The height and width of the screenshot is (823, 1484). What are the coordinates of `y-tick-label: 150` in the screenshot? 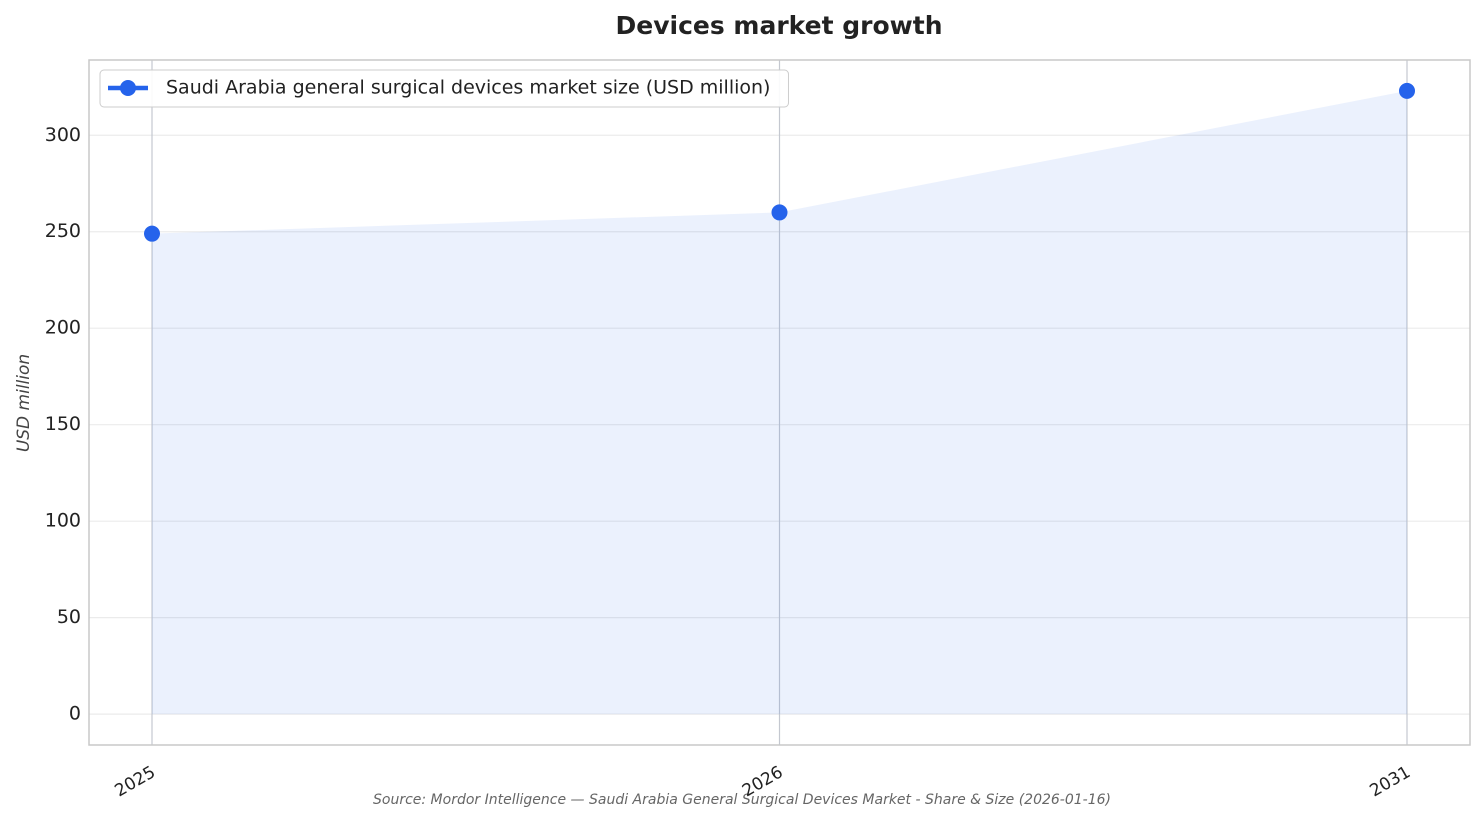 It's located at (63, 424).